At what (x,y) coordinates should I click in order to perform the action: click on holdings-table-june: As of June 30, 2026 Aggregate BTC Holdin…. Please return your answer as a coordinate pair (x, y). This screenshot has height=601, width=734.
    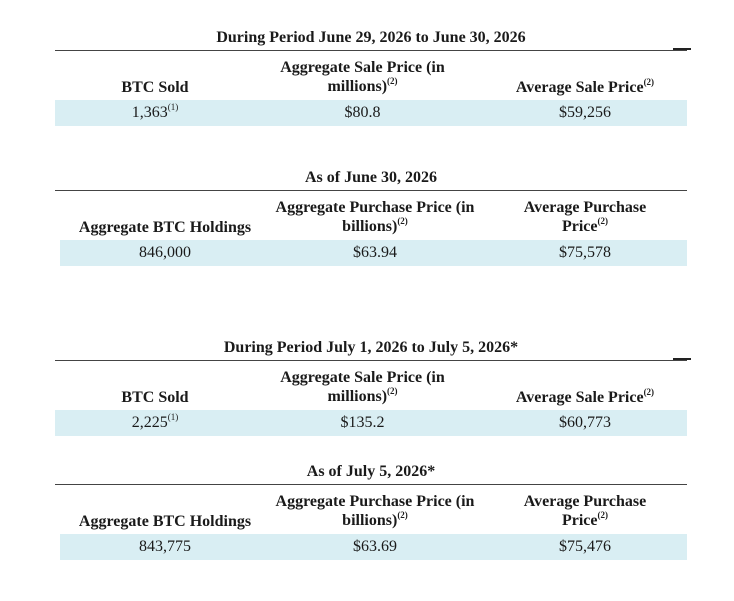
    Looking at the image, I should click on (371, 218).